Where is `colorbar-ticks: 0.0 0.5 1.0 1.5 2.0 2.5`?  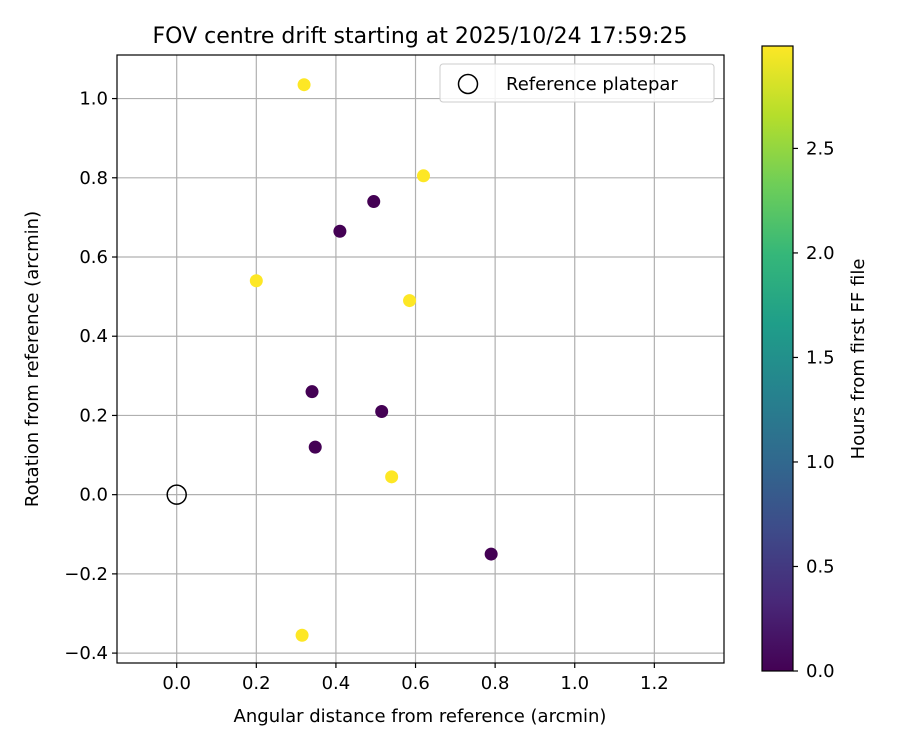 colorbar-ticks: 0.0 0.5 1.0 1.5 2.0 2.5 is located at coordinates (814, 410).